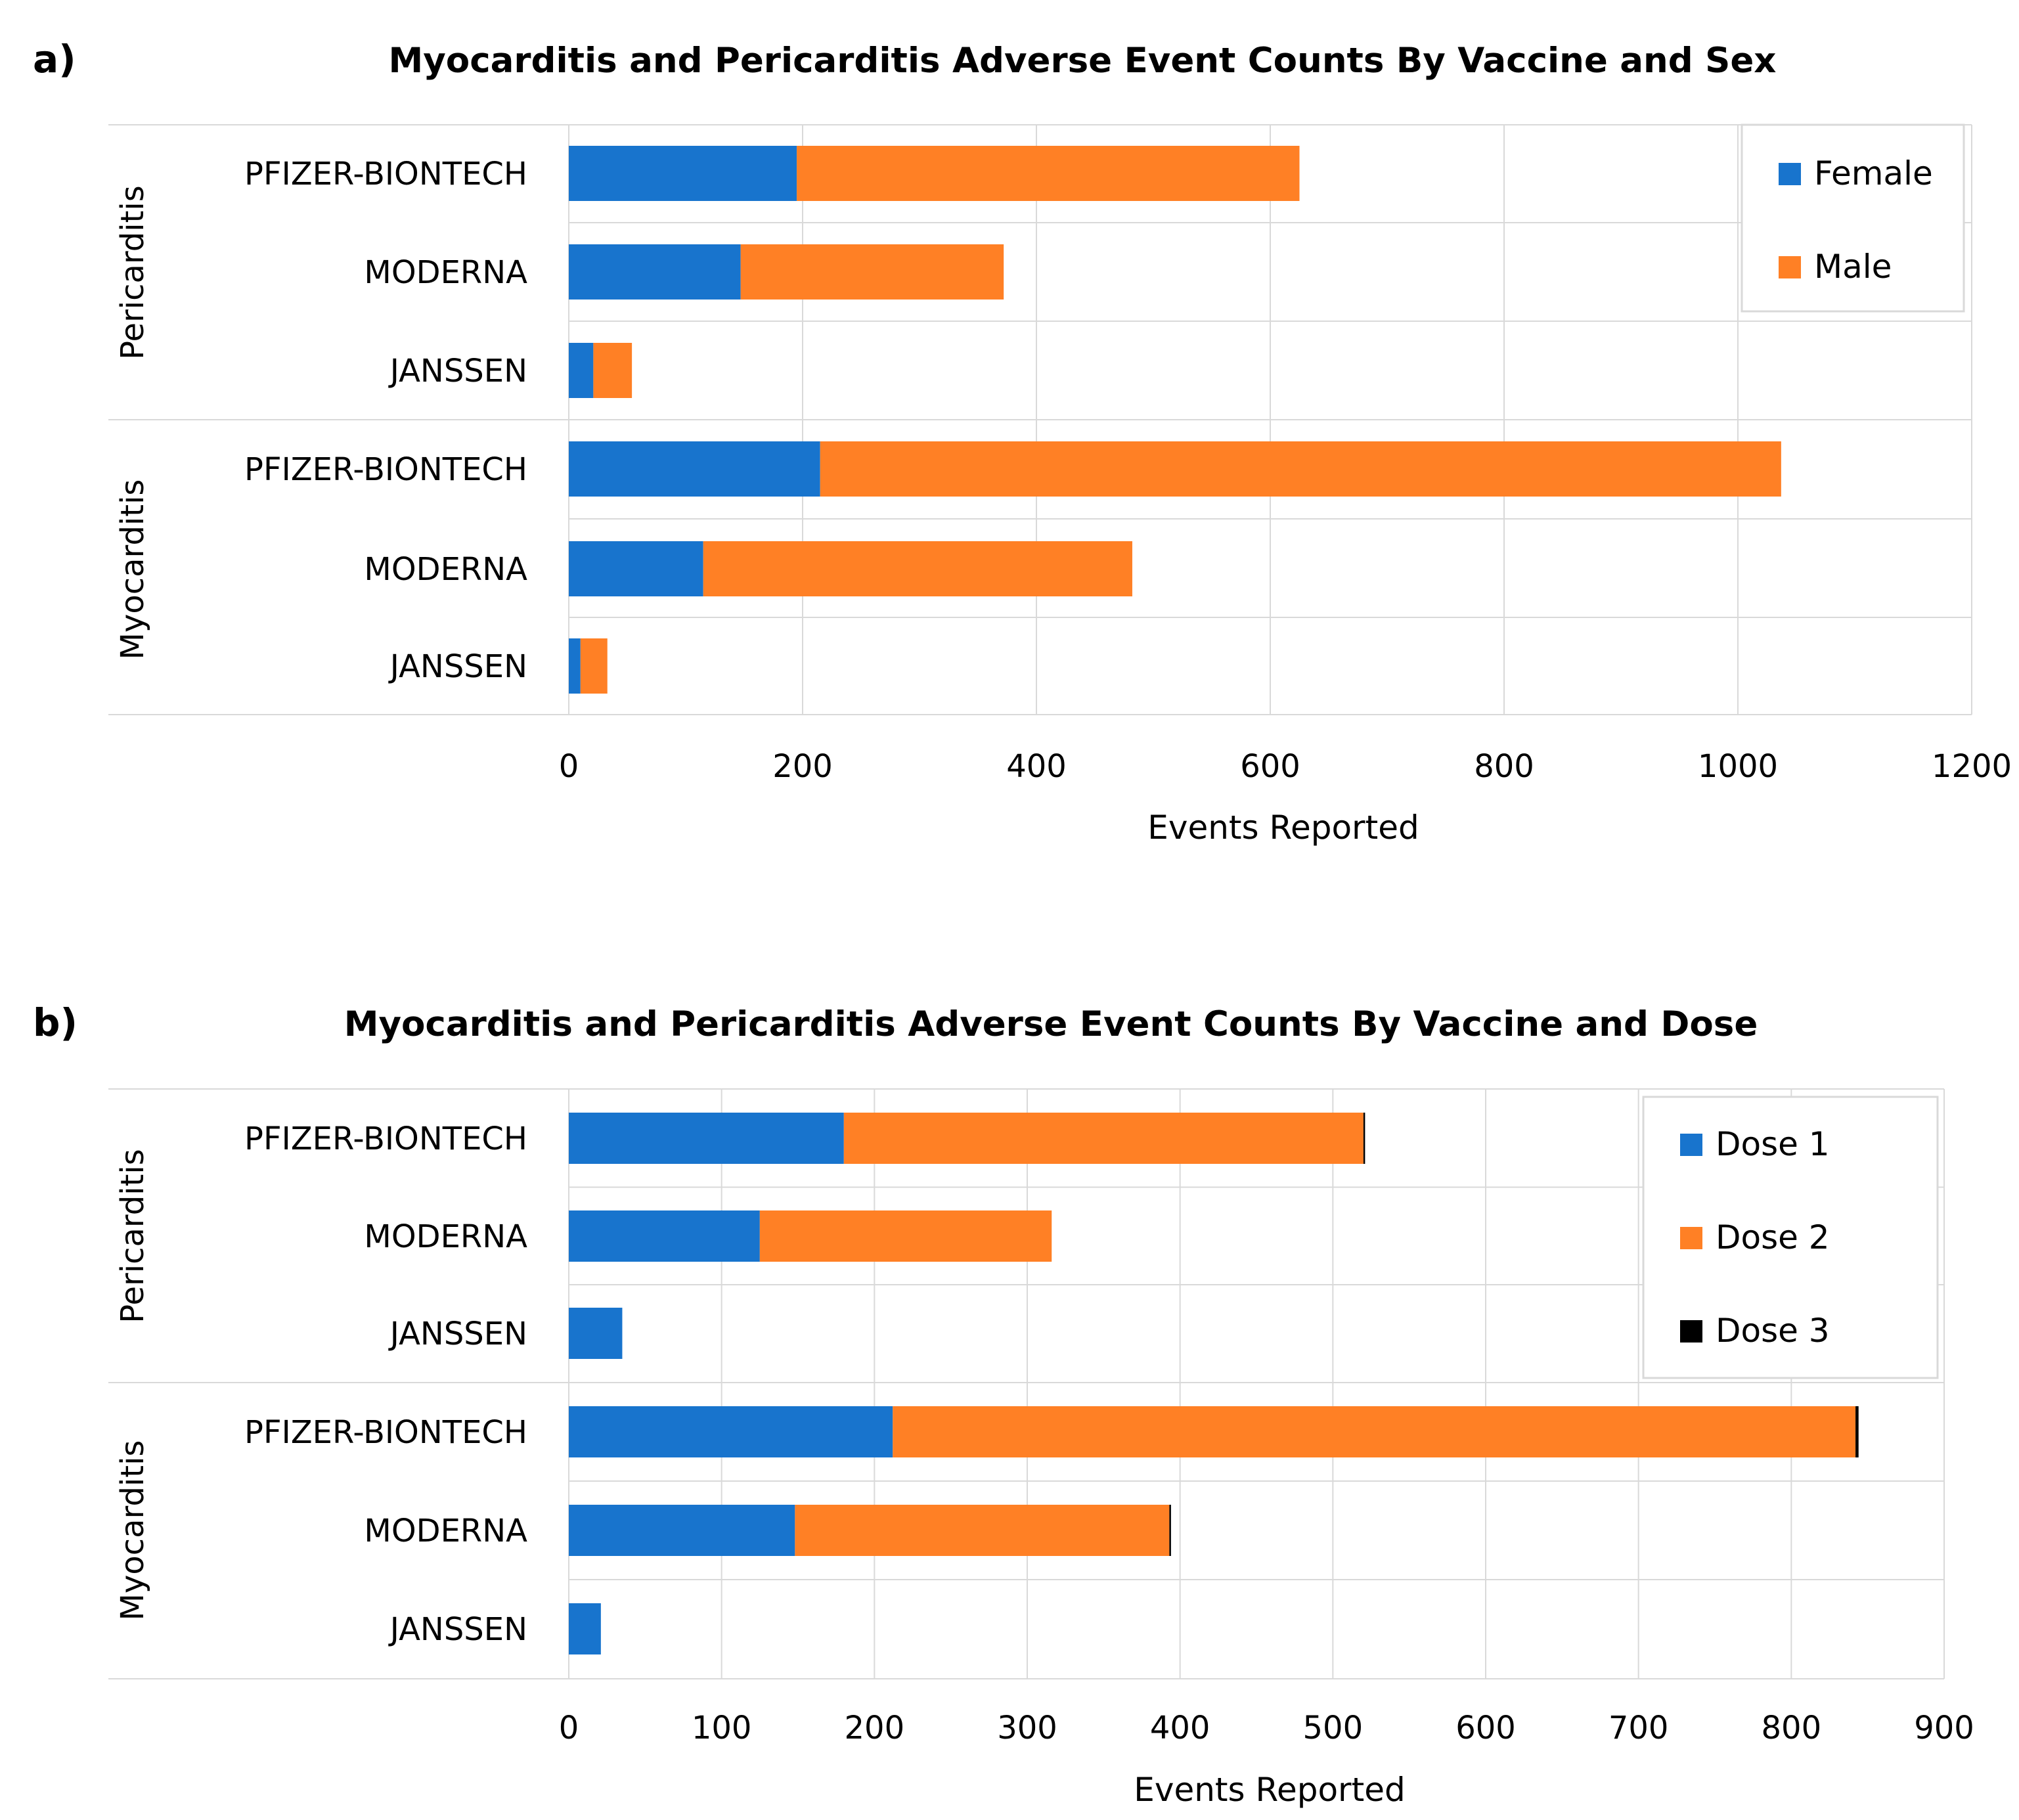 The width and height of the screenshot is (2019, 1820). Describe the element at coordinates (1773, 1331) in the screenshot. I see `legend-label: Dose 3` at that location.